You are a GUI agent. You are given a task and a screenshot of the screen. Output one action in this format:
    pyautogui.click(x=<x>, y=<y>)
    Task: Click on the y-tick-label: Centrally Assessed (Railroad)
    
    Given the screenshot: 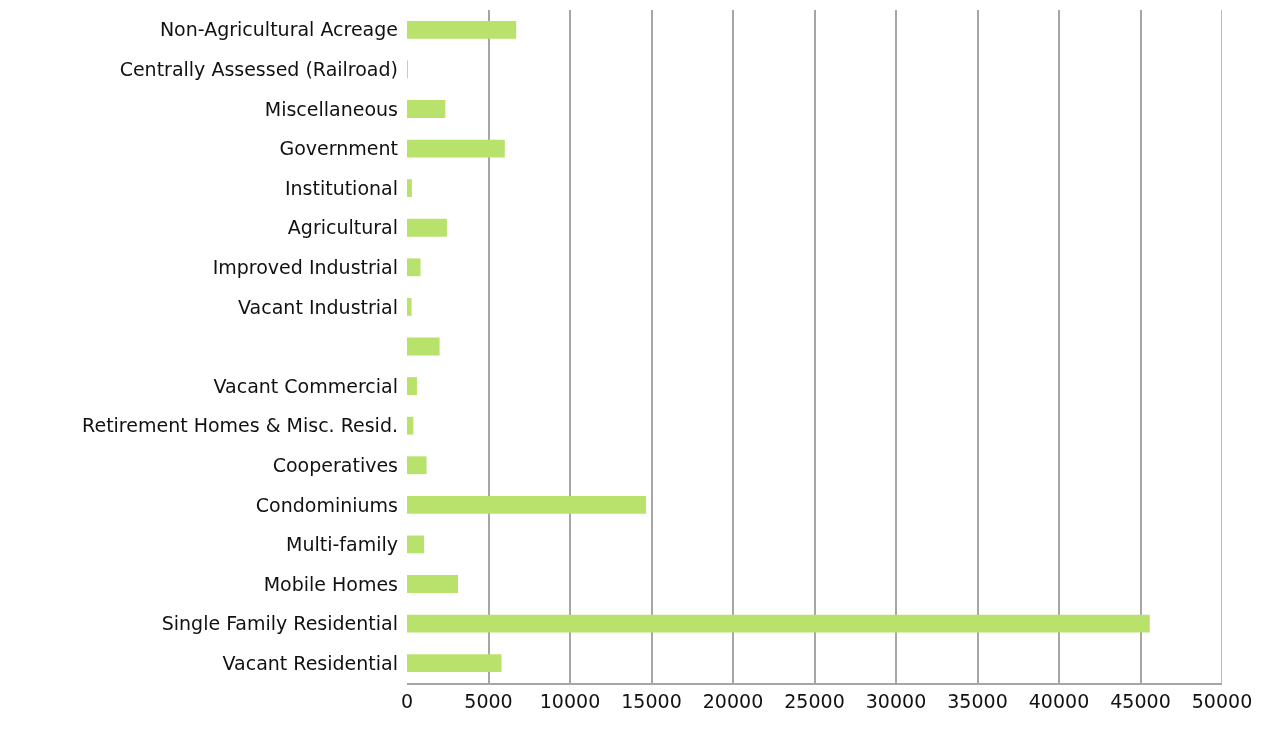 What is the action you would take?
    pyautogui.click(x=258, y=69)
    